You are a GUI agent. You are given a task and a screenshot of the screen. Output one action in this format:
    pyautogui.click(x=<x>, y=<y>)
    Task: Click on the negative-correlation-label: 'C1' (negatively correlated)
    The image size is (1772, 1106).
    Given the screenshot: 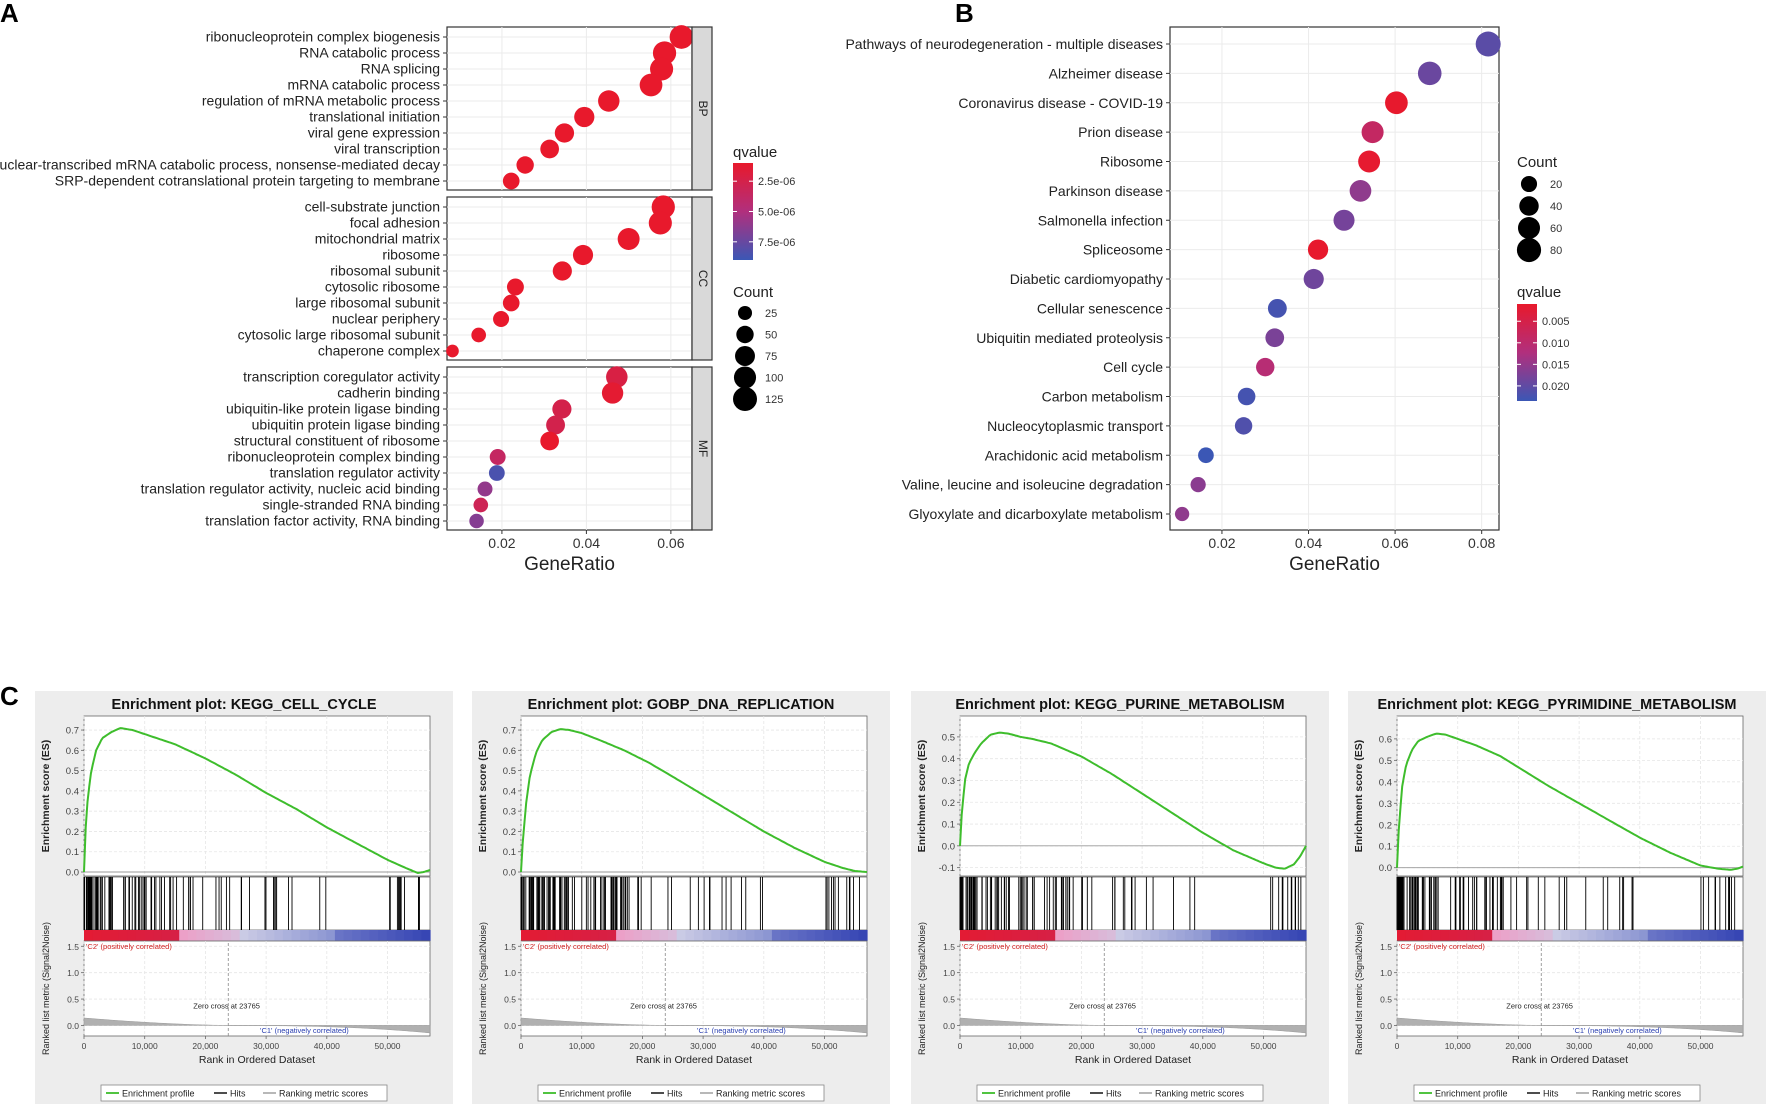 What is the action you would take?
    pyautogui.click(x=1617, y=1030)
    